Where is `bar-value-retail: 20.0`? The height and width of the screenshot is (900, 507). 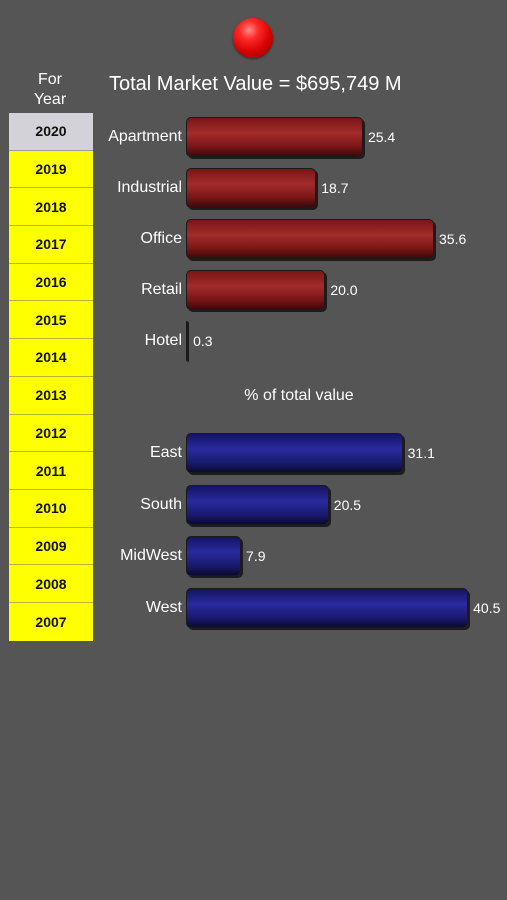 bar-value-retail: 20.0 is located at coordinates (344, 290).